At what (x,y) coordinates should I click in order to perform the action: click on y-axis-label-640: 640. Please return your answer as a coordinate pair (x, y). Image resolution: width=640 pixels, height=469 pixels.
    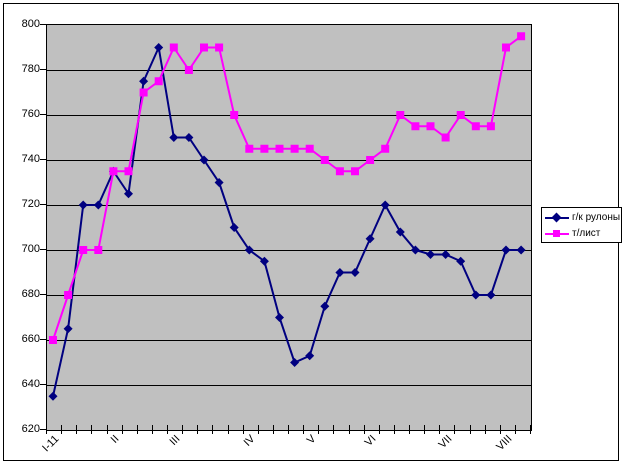
    Looking at the image, I should click on (30, 384).